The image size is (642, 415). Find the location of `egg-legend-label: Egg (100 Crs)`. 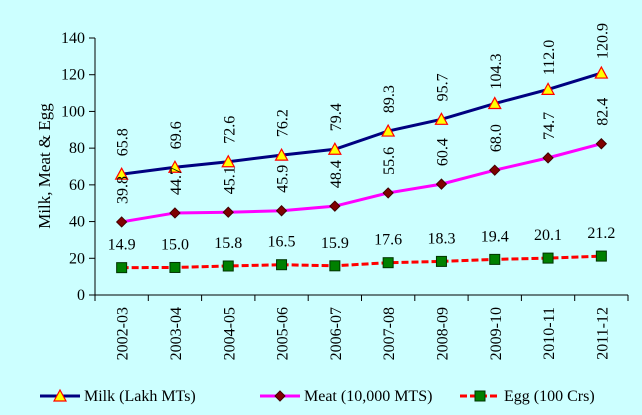

egg-legend-label: Egg (100 Crs) is located at coordinates (549, 396).